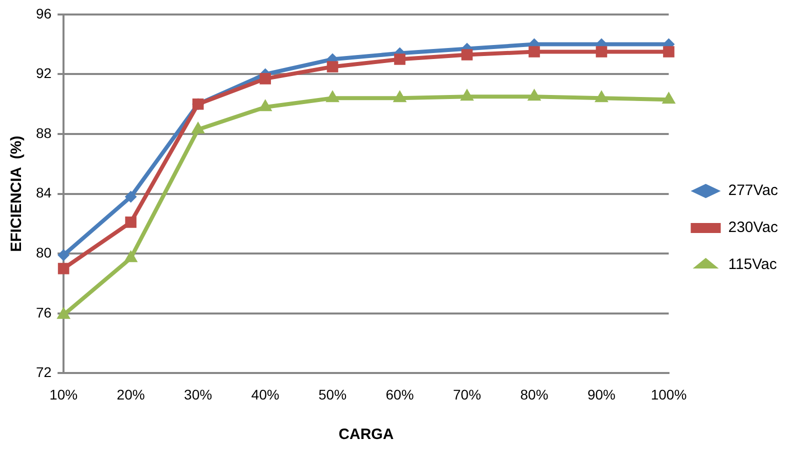 This screenshot has width=788, height=454. What do you see at coordinates (366, 435) in the screenshot?
I see `x-axis-title: CARGA` at bounding box center [366, 435].